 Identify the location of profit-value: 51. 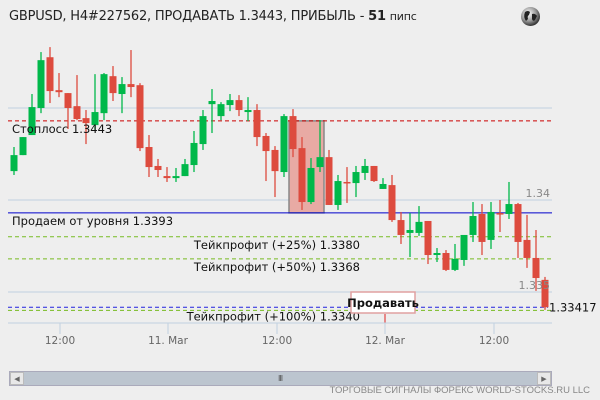
(377, 16).